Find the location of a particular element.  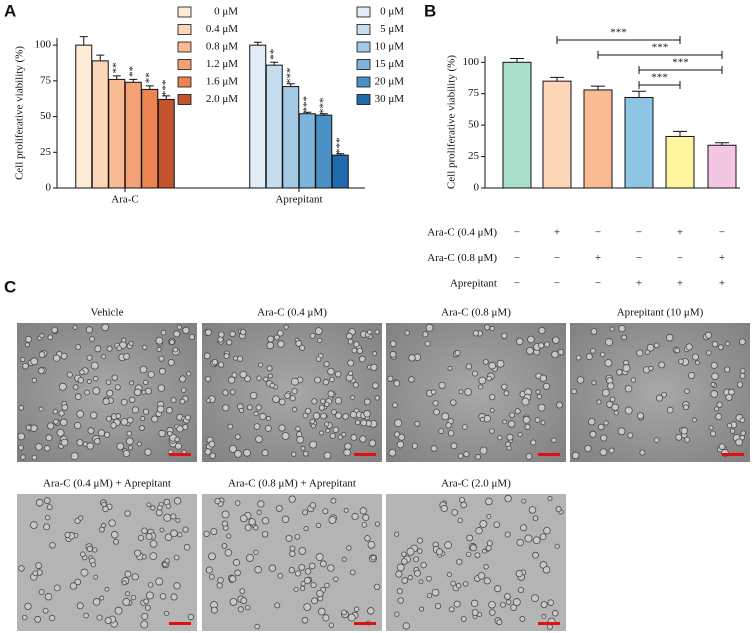

panel-label: B is located at coordinates (430, 10).